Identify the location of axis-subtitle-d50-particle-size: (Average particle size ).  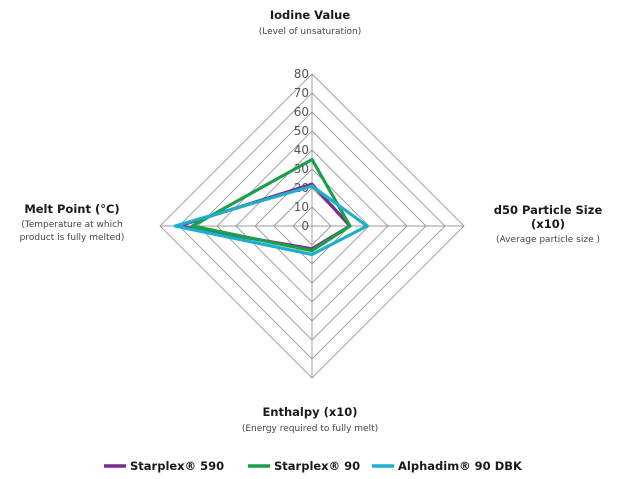
(548, 240).